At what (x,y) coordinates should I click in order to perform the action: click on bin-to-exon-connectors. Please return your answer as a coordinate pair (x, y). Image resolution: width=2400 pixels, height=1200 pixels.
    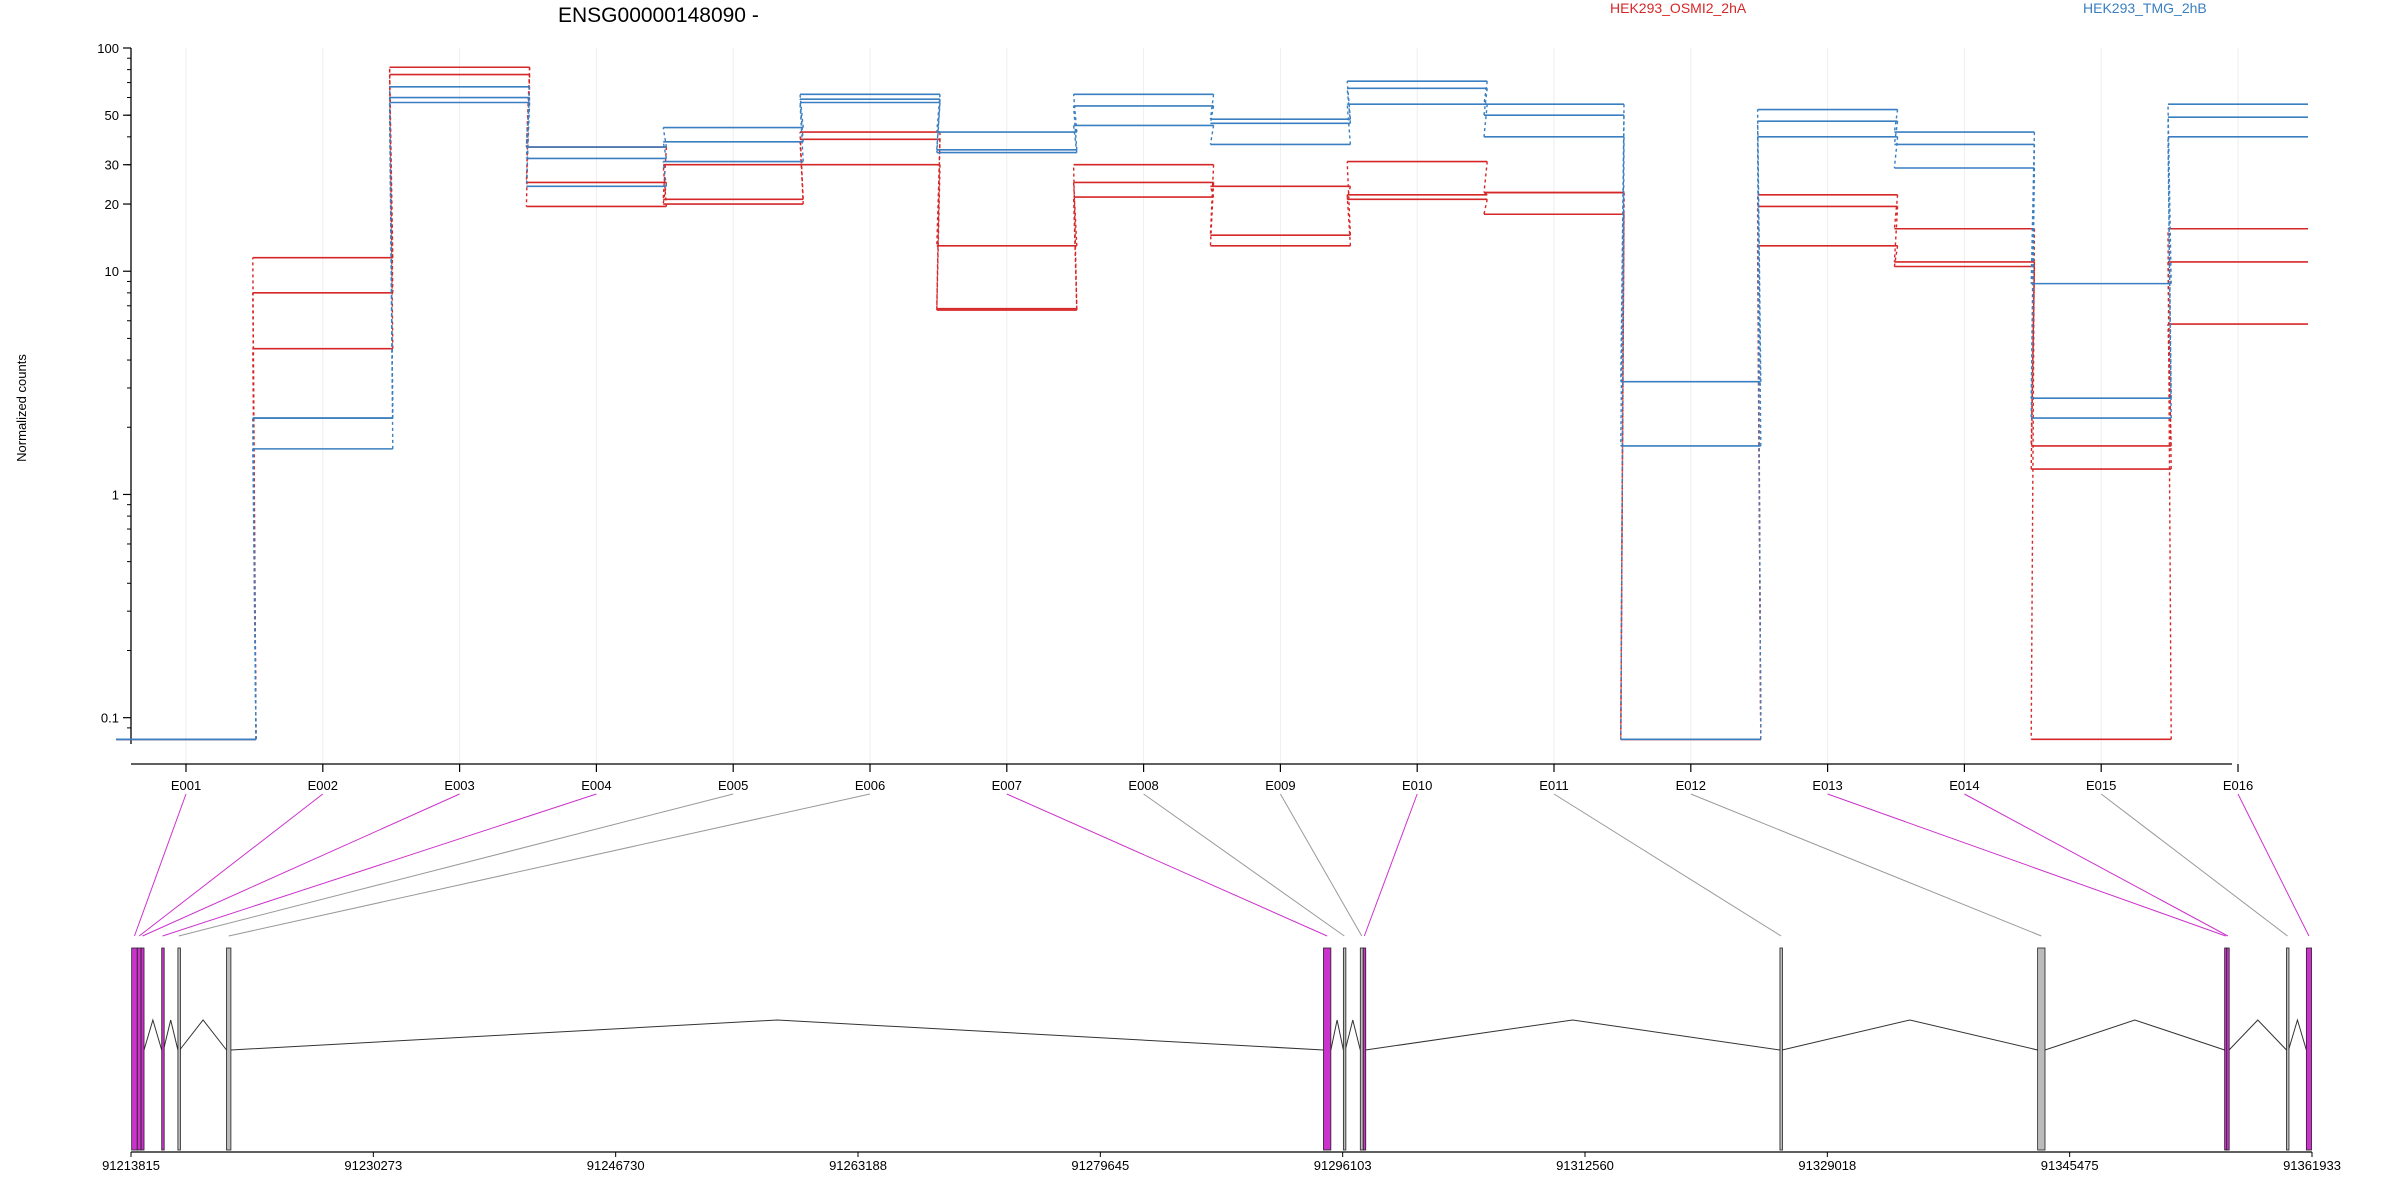
    Looking at the image, I should click on (1221, 865).